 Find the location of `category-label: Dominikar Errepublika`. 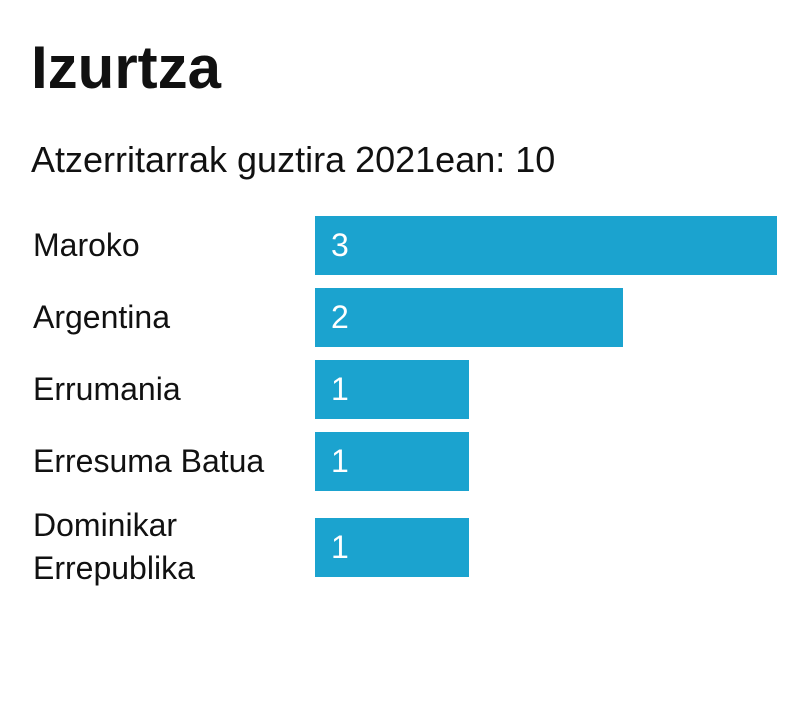

category-label: Dominikar Errepublika is located at coordinates (114, 546).